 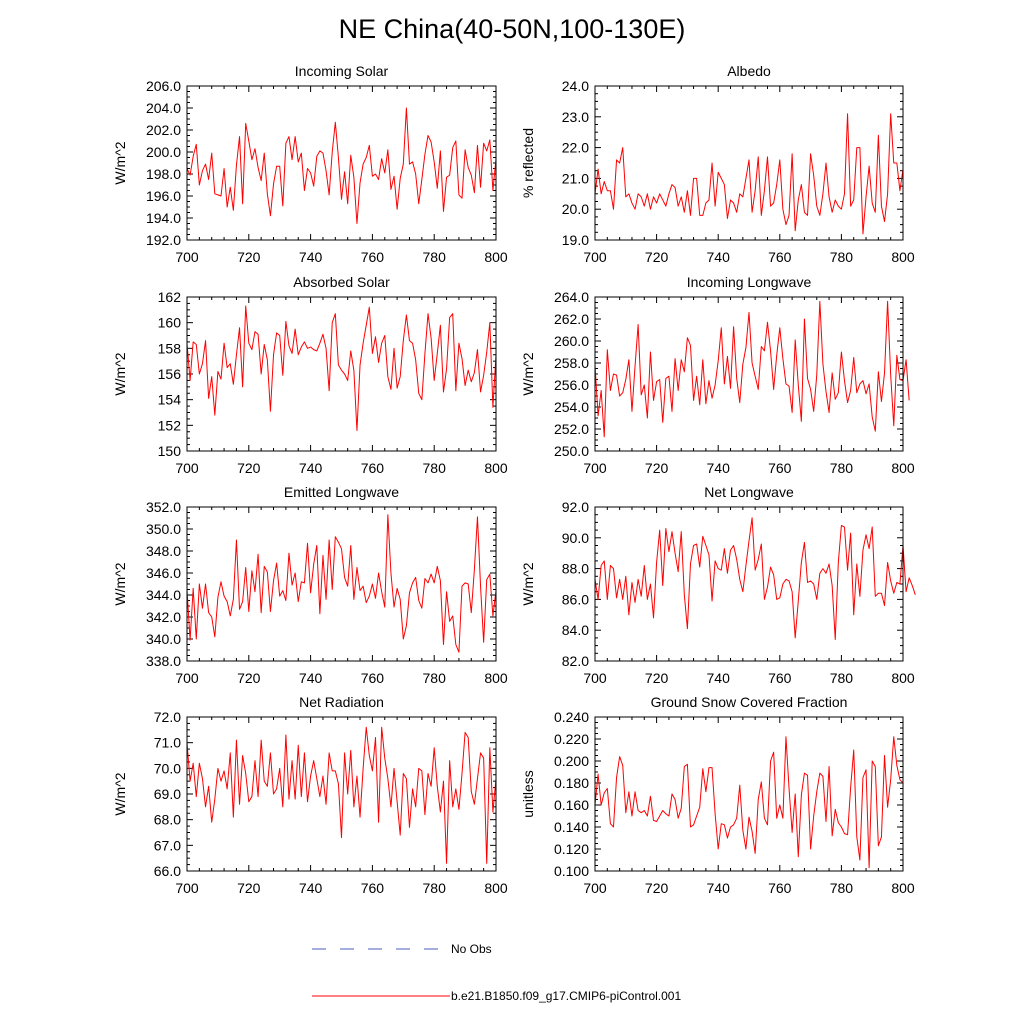 What do you see at coordinates (167, 820) in the screenshot?
I see `y-tick-label: 68.0` at bounding box center [167, 820].